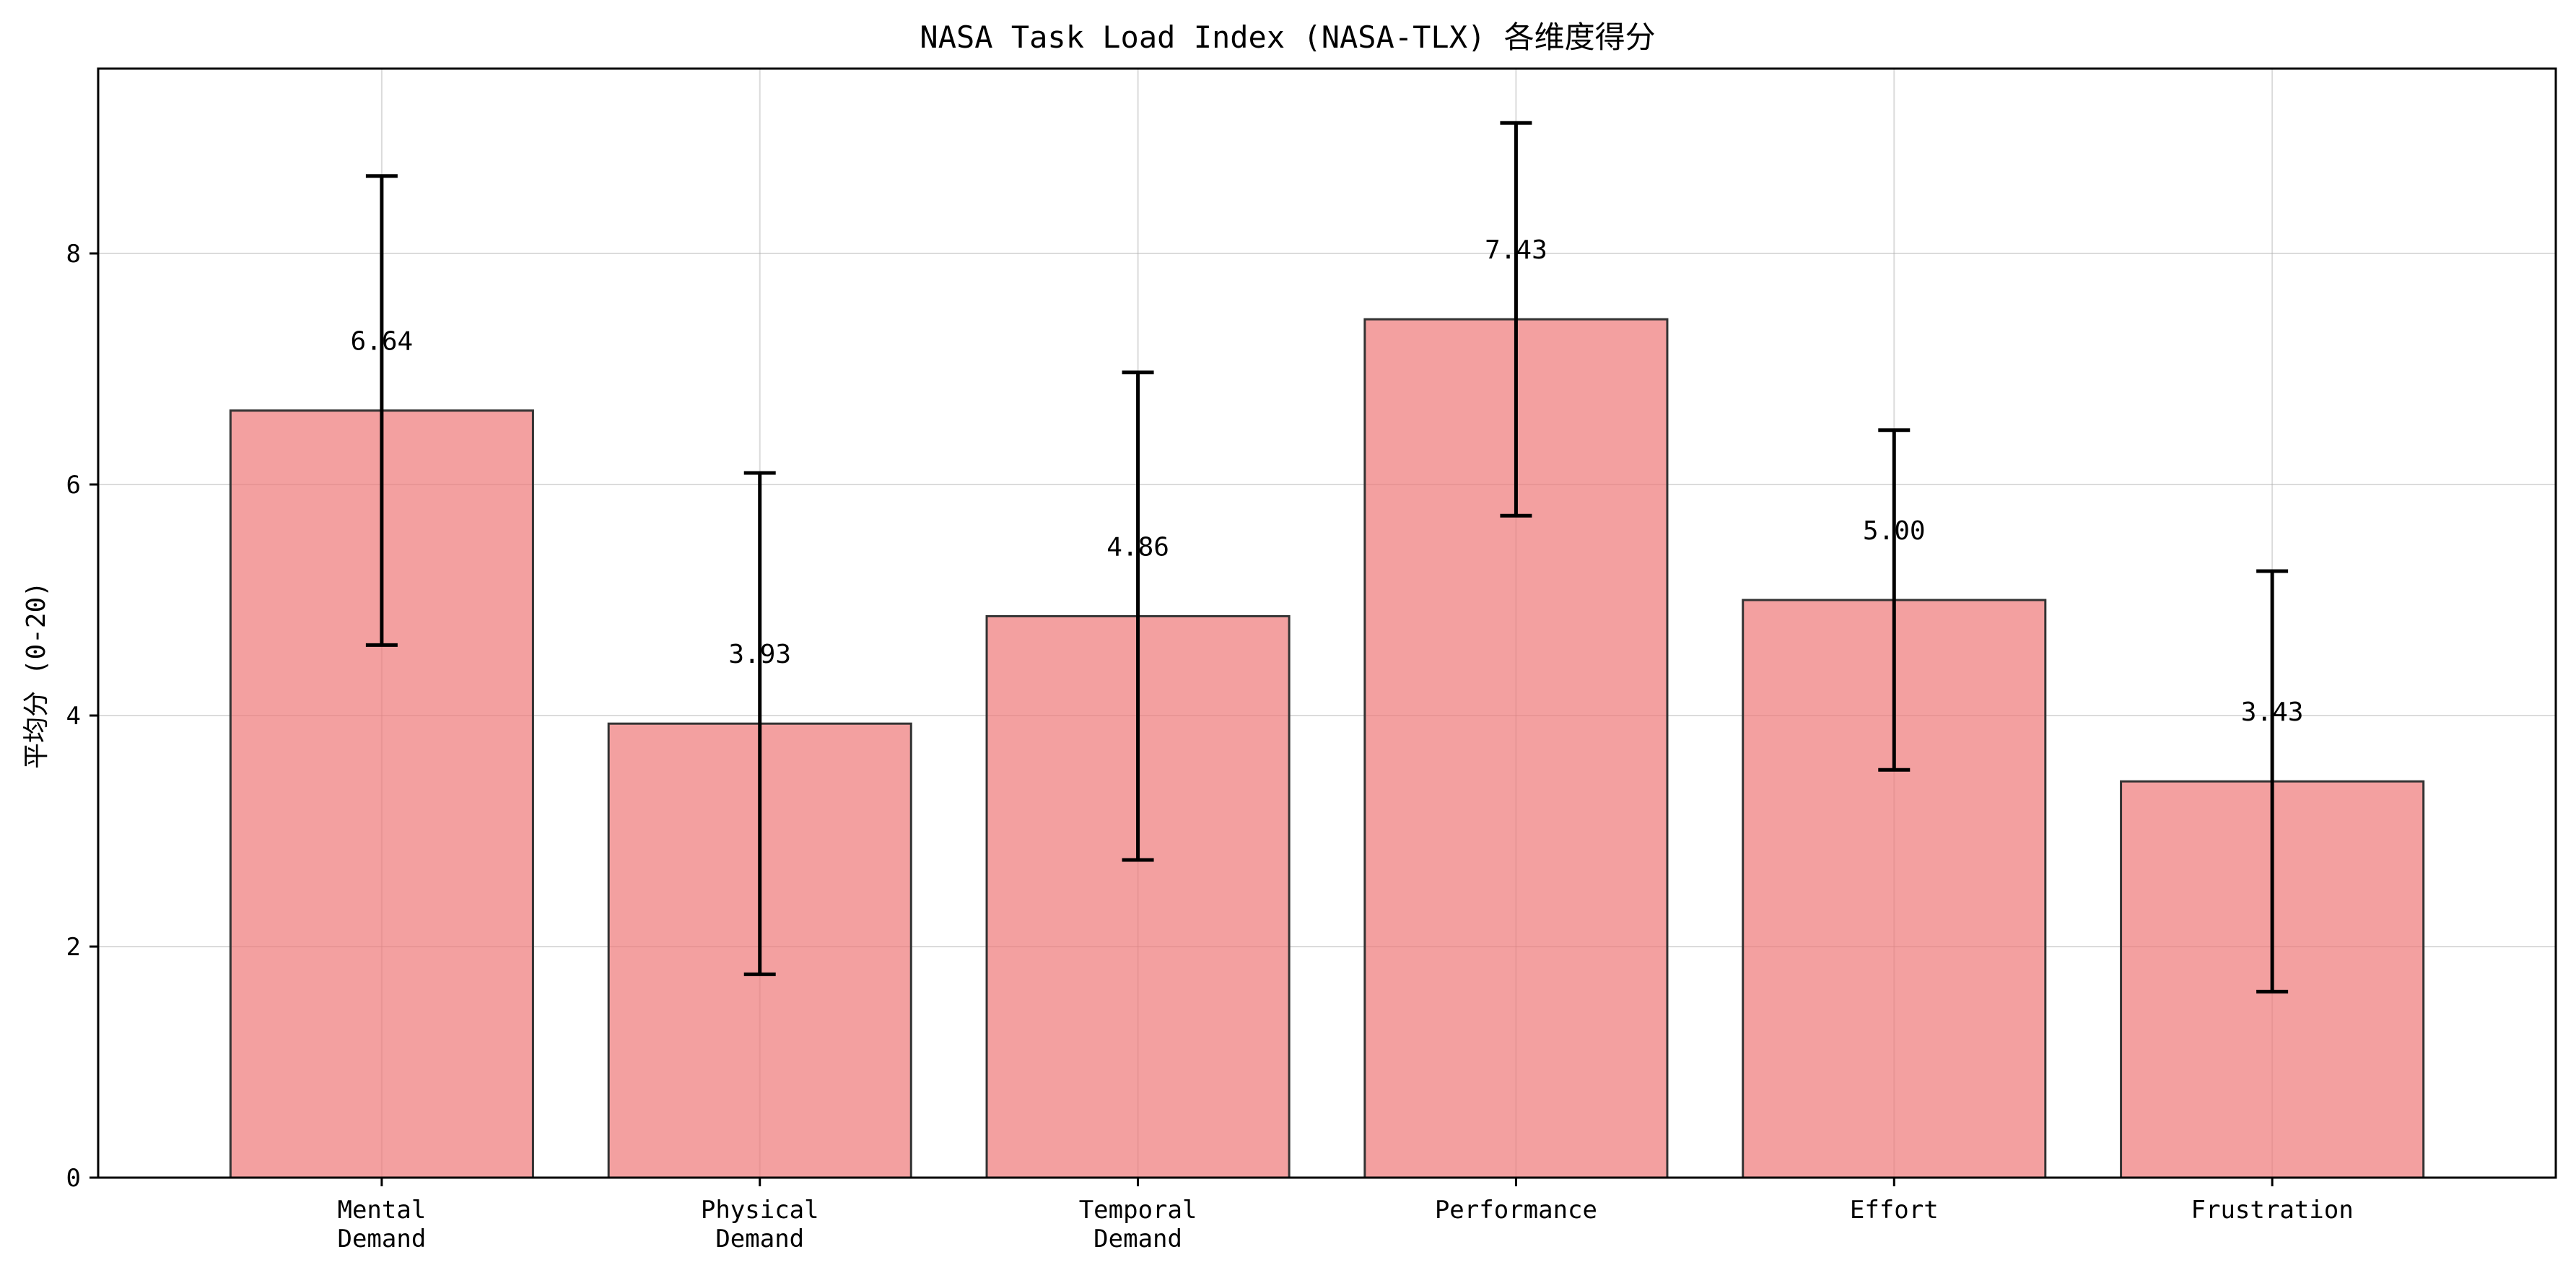 Image resolution: width=2576 pixels, height=1278 pixels. I want to click on x-tick-label-1: Physical Demand, so click(760, 1224).